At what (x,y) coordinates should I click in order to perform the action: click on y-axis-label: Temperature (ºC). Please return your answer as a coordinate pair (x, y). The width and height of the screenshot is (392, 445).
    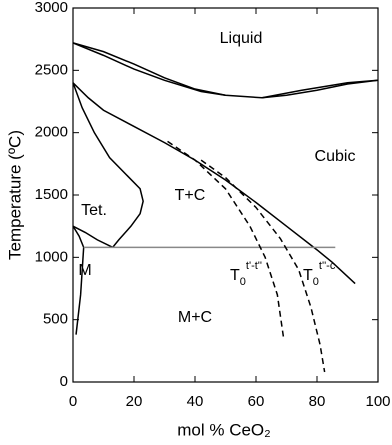
    Looking at the image, I should click on (14, 195).